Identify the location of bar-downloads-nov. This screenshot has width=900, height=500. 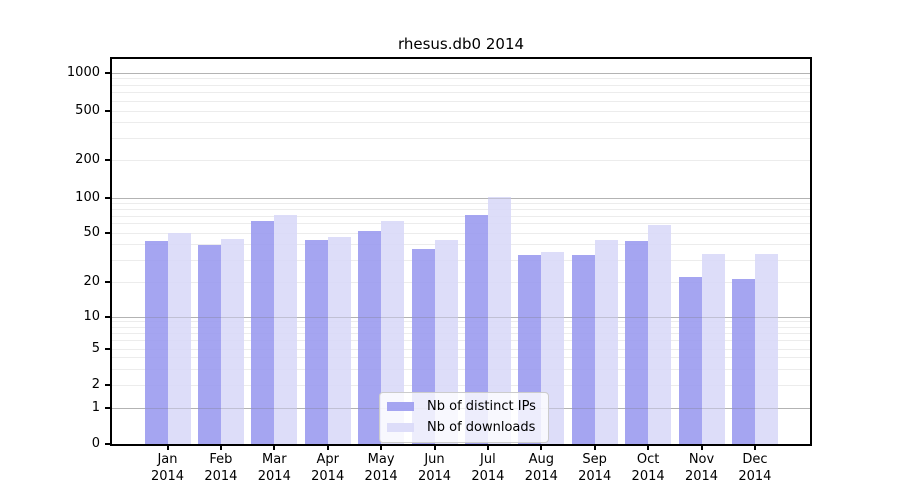
(713, 348).